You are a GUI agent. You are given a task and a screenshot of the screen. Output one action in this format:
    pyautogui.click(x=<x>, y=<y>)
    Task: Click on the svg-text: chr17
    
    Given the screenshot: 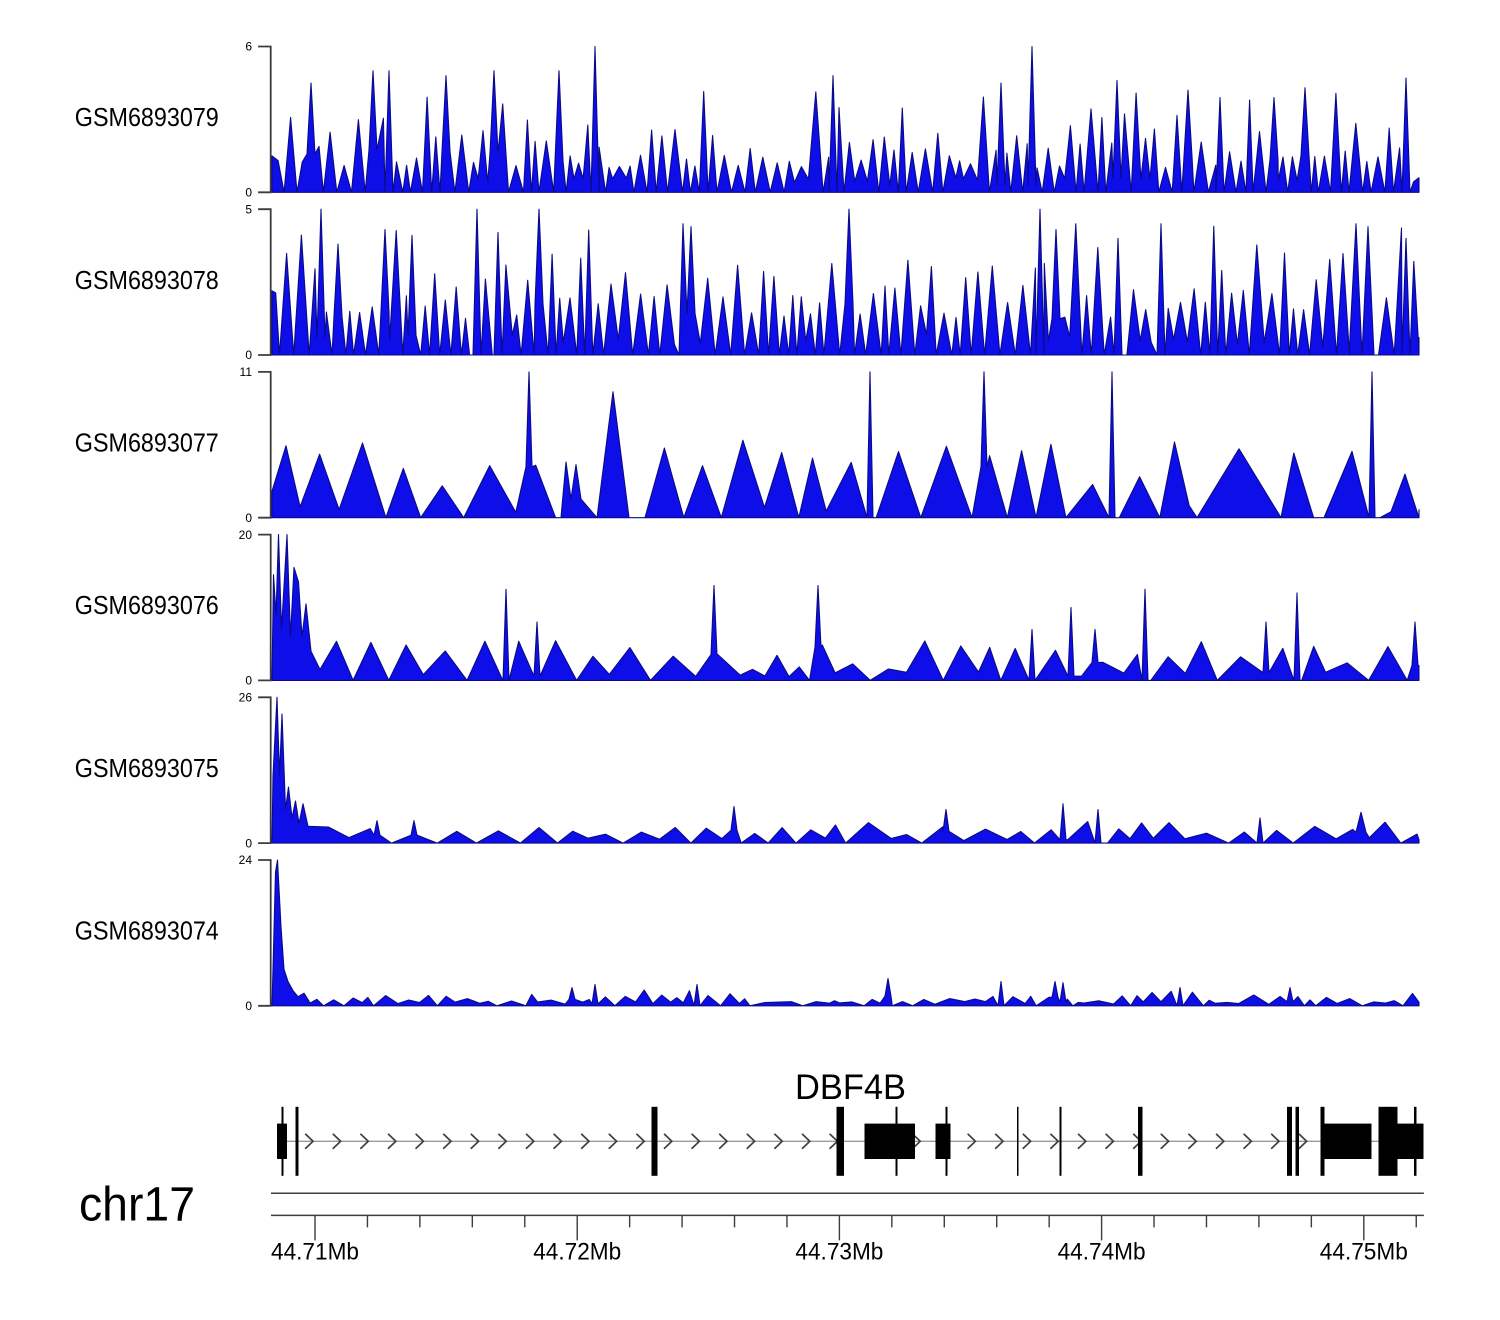 What is the action you would take?
    pyautogui.click(x=137, y=1205)
    